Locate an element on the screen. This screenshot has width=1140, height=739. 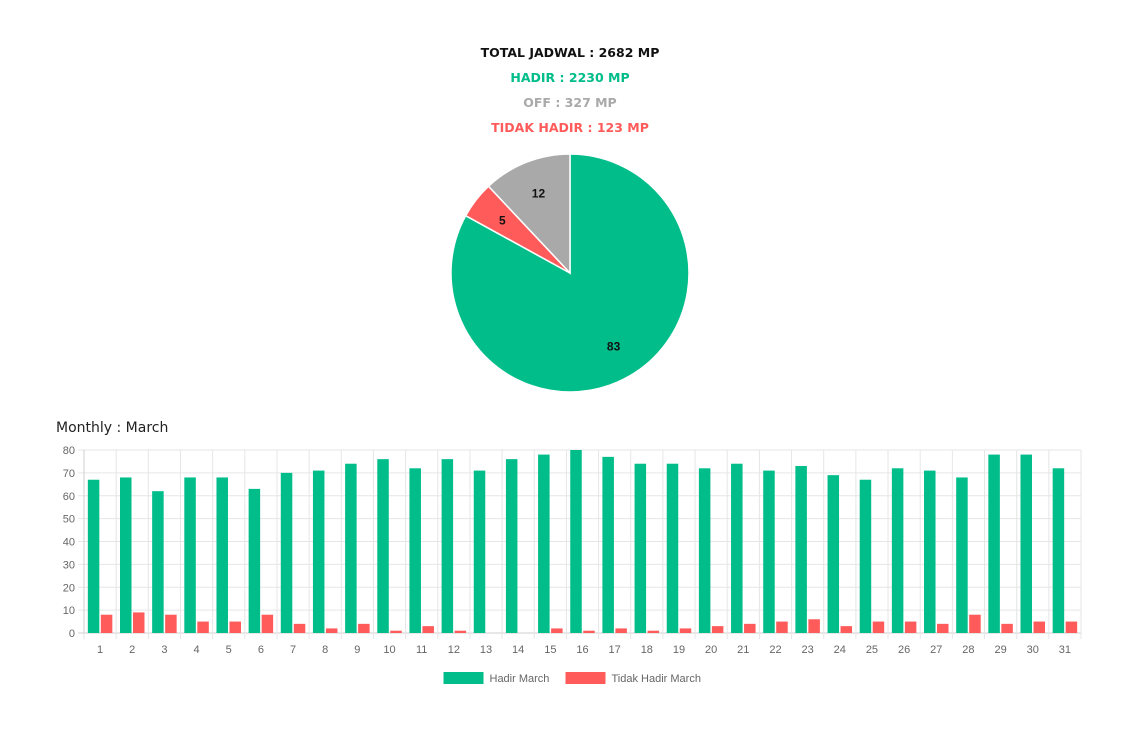
y-tick-label: 80 is located at coordinates (69, 451).